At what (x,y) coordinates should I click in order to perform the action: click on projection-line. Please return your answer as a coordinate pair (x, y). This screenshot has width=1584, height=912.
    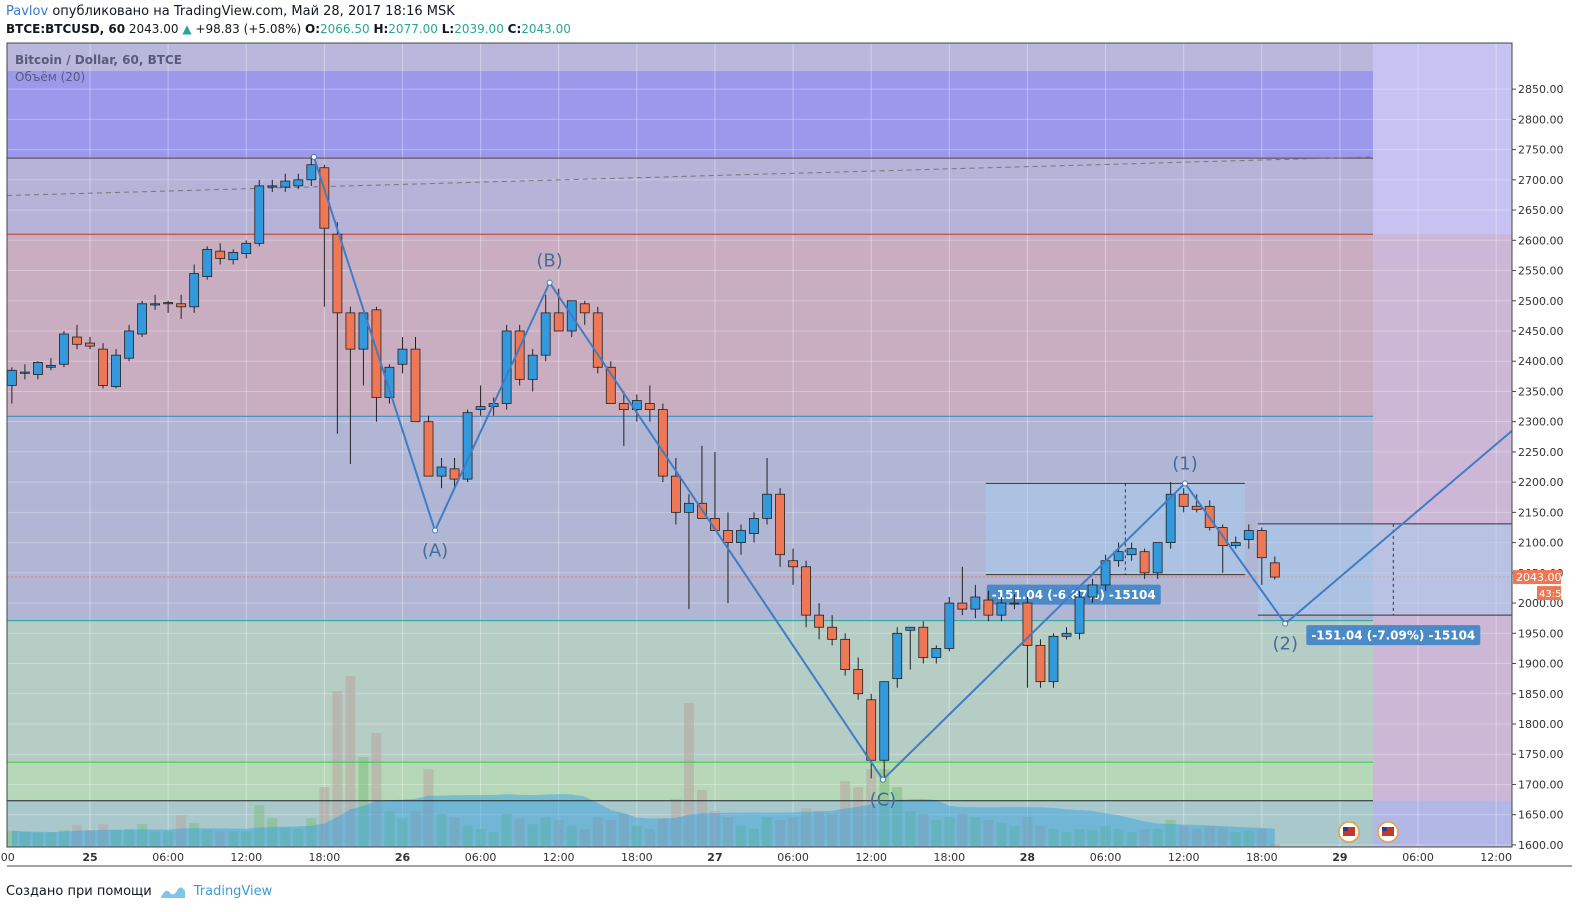
    Looking at the image, I should click on (1398, 527).